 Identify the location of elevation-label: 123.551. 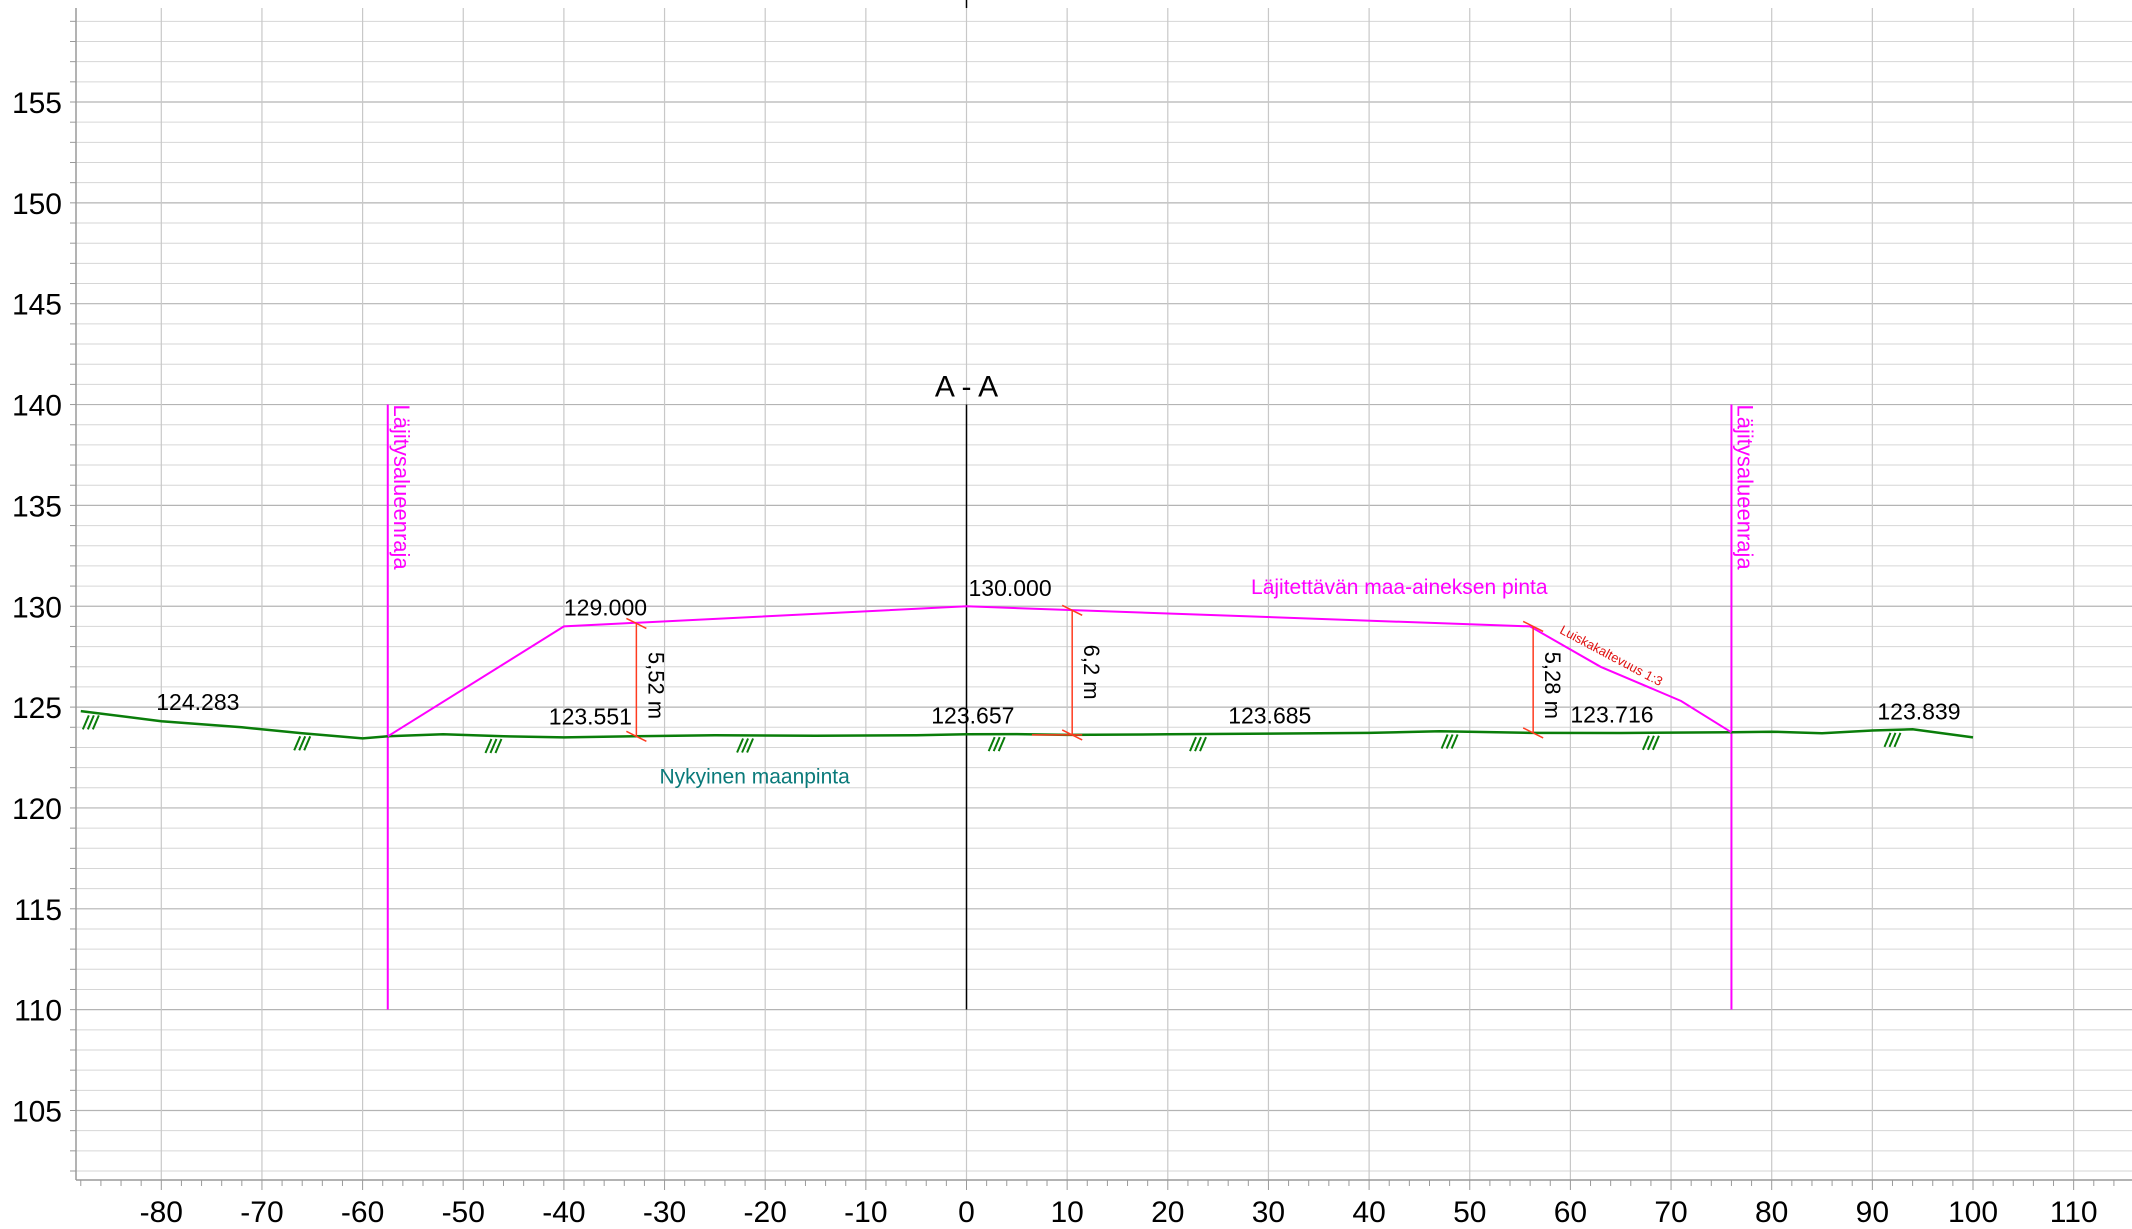
(590, 716).